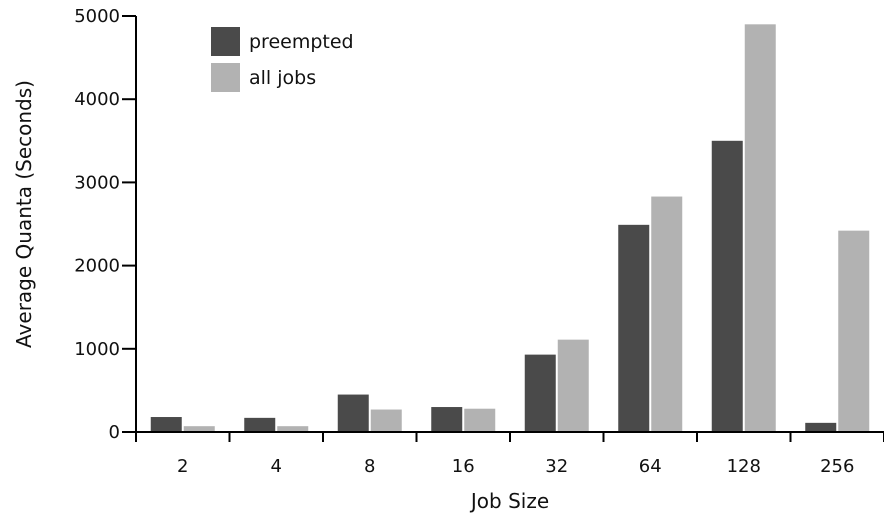  Describe the element at coordinates (369, 466) in the screenshot. I see `x-tick-label: 8` at that location.